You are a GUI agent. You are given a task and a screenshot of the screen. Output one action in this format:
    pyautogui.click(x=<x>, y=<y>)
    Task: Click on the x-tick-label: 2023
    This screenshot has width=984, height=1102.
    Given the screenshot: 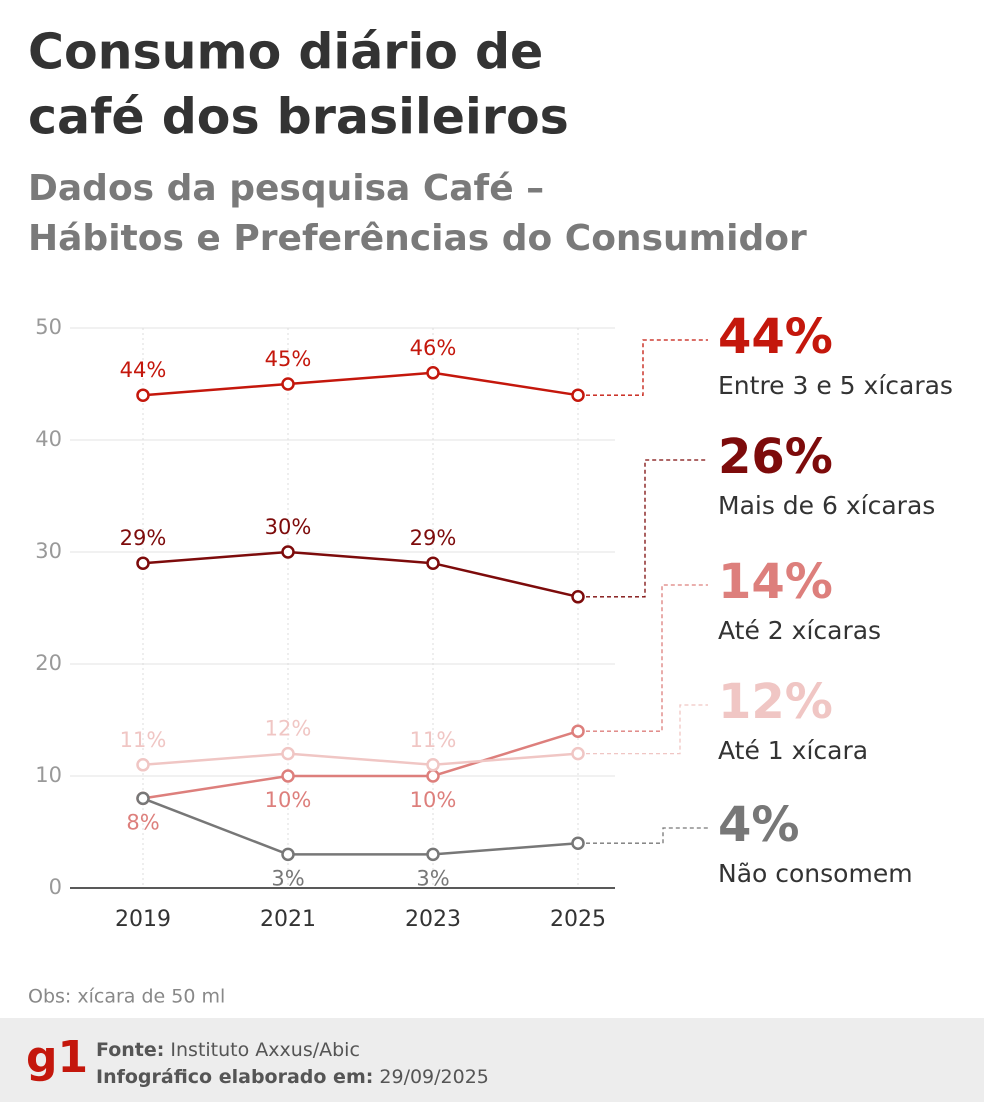 What is the action you would take?
    pyautogui.click(x=433, y=919)
    